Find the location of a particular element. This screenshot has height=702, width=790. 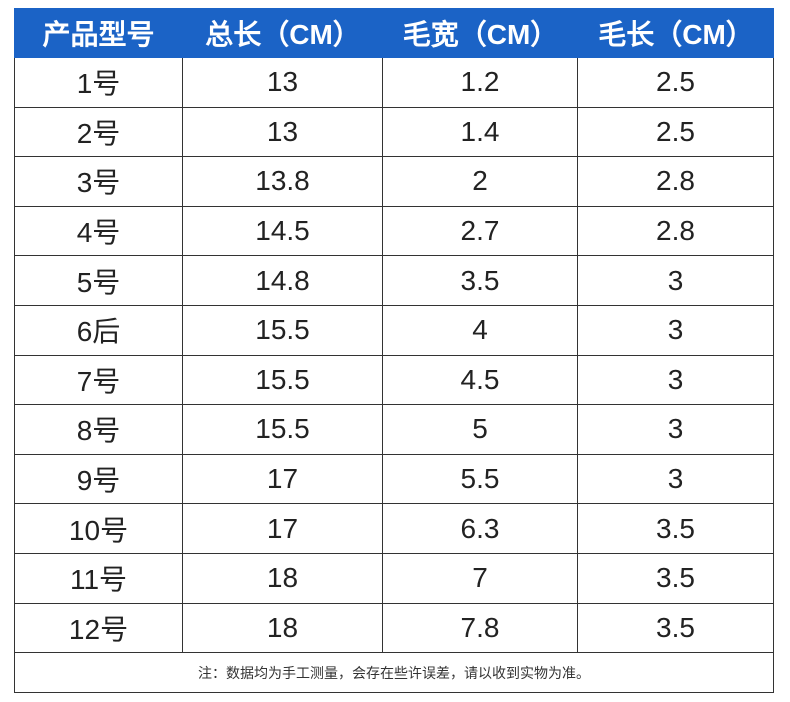

table-row: 11号 18 7 3.5 is located at coordinates (394, 578).